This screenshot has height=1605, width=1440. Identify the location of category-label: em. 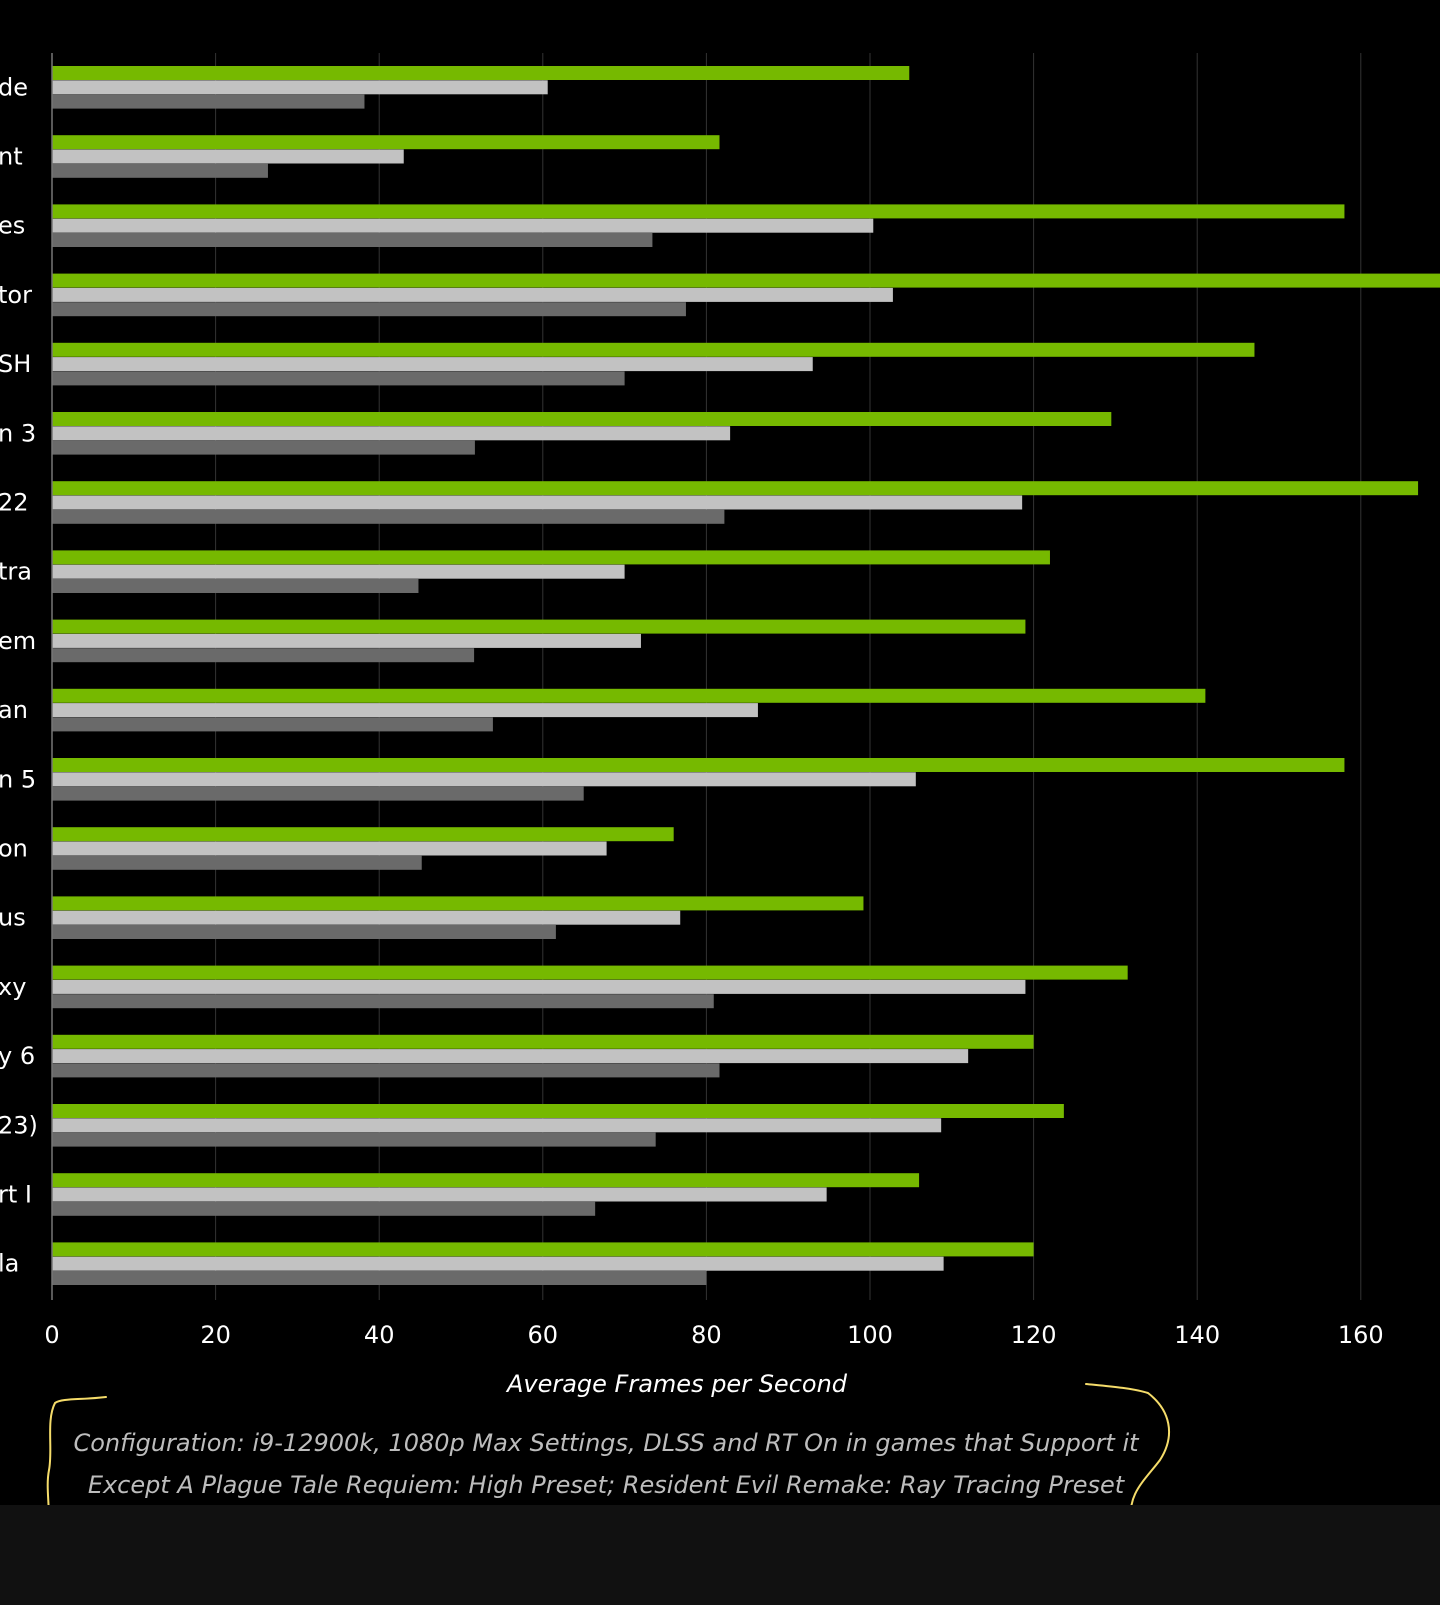
(18, 641).